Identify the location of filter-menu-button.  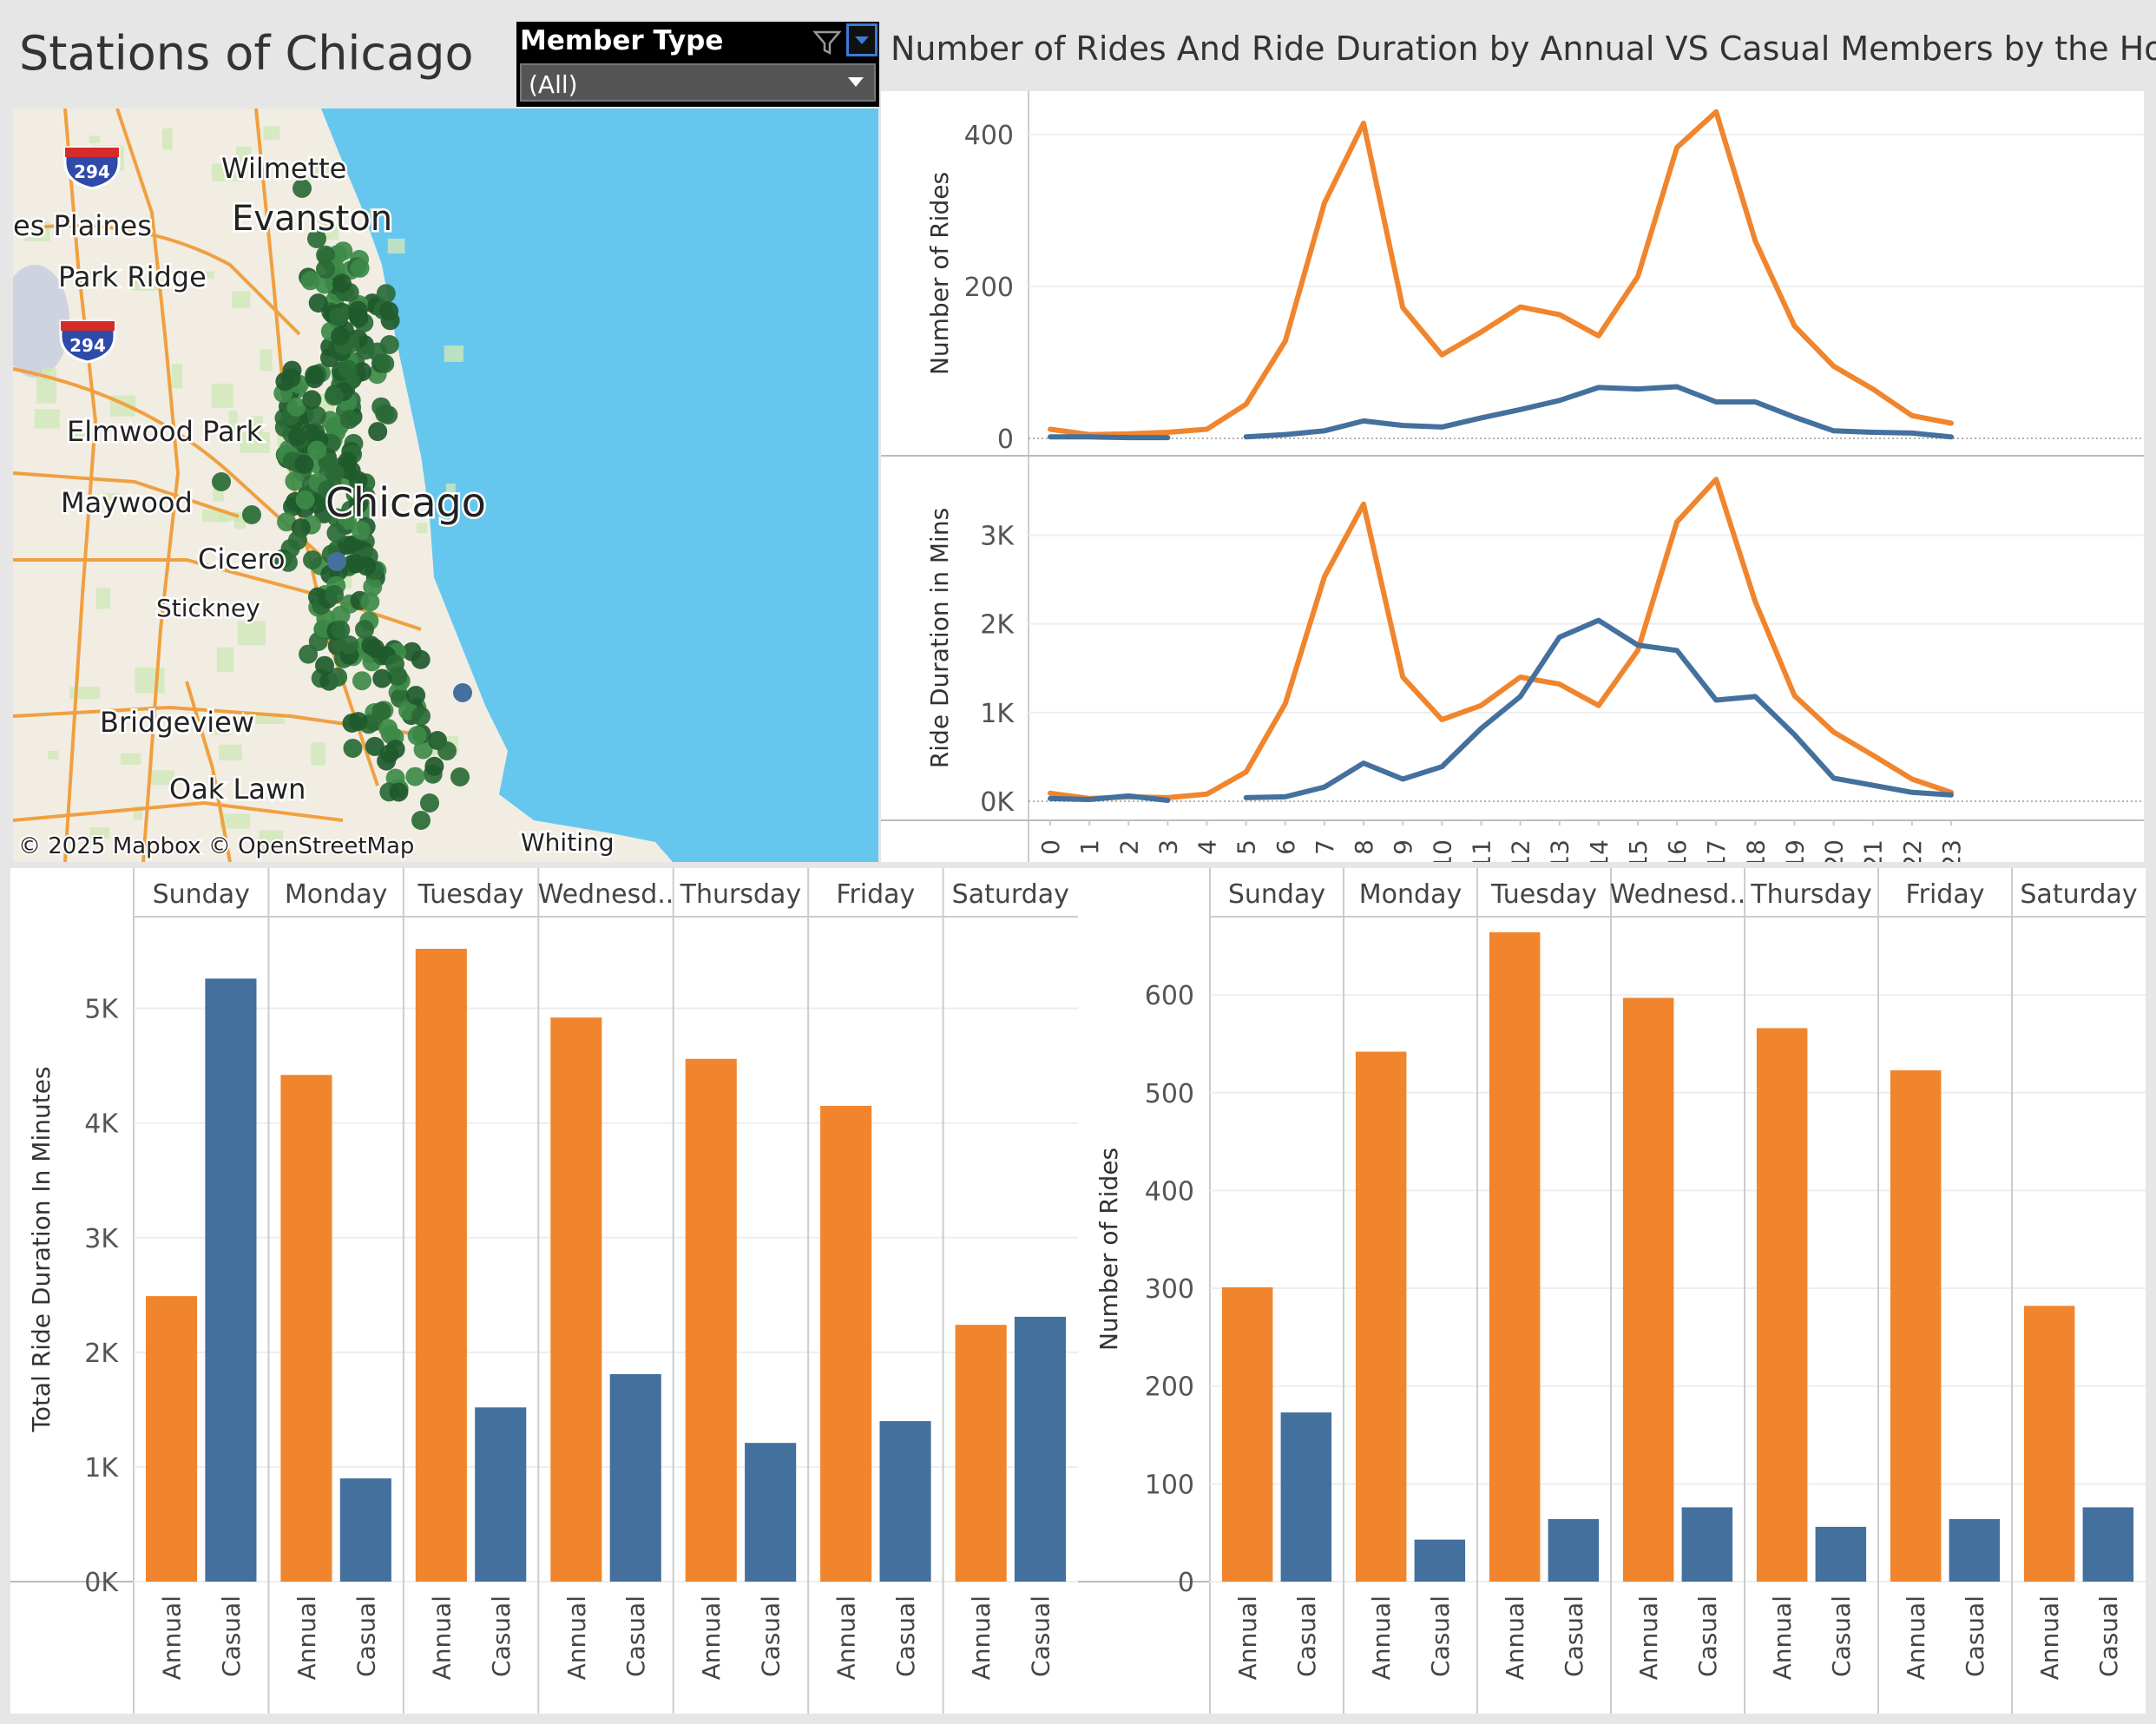
(862, 39).